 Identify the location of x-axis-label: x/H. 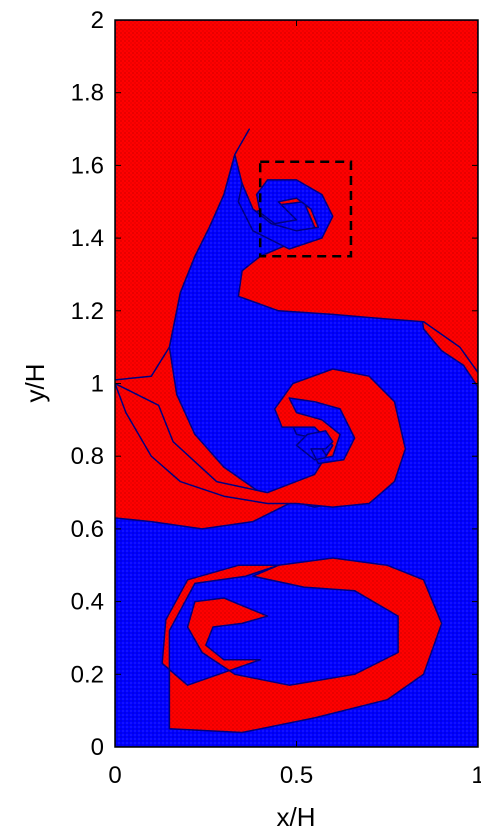
(296, 817).